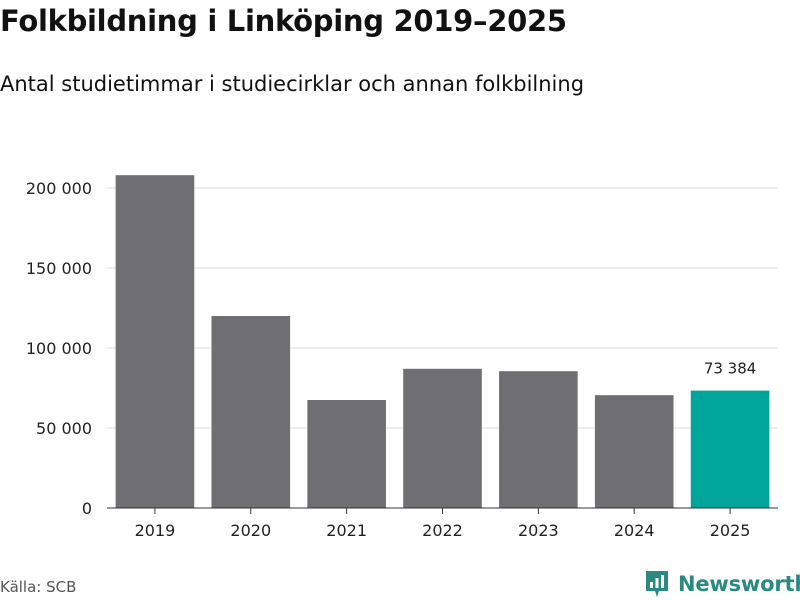 The image size is (800, 600). What do you see at coordinates (739, 584) in the screenshot?
I see `brand-name: Newsworthy` at bounding box center [739, 584].